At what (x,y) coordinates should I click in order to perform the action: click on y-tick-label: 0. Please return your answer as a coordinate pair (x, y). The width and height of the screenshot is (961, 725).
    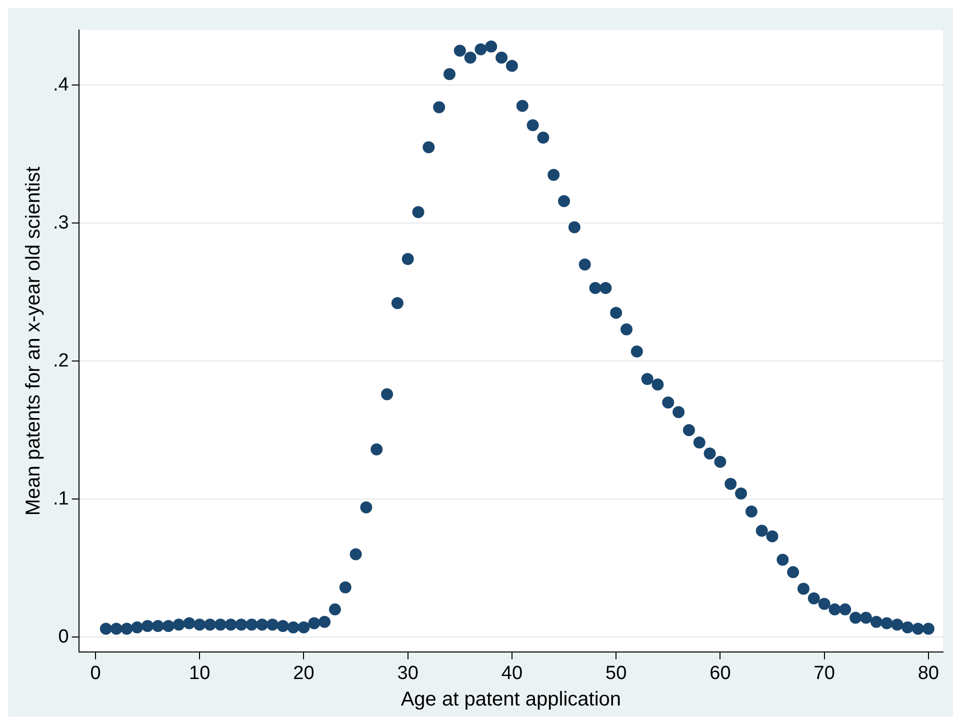
    Looking at the image, I should click on (63, 637).